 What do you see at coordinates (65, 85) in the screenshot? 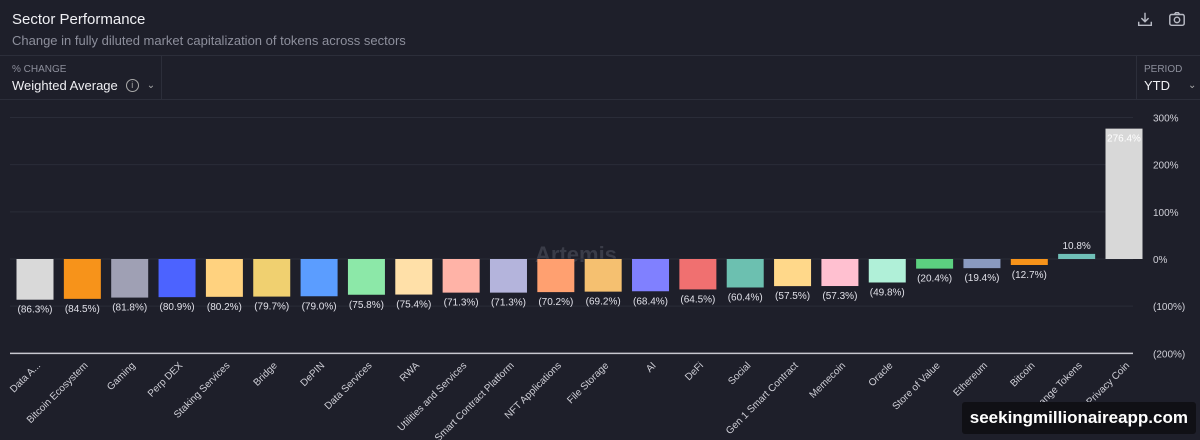
I see `change-value: Weighted Average` at bounding box center [65, 85].